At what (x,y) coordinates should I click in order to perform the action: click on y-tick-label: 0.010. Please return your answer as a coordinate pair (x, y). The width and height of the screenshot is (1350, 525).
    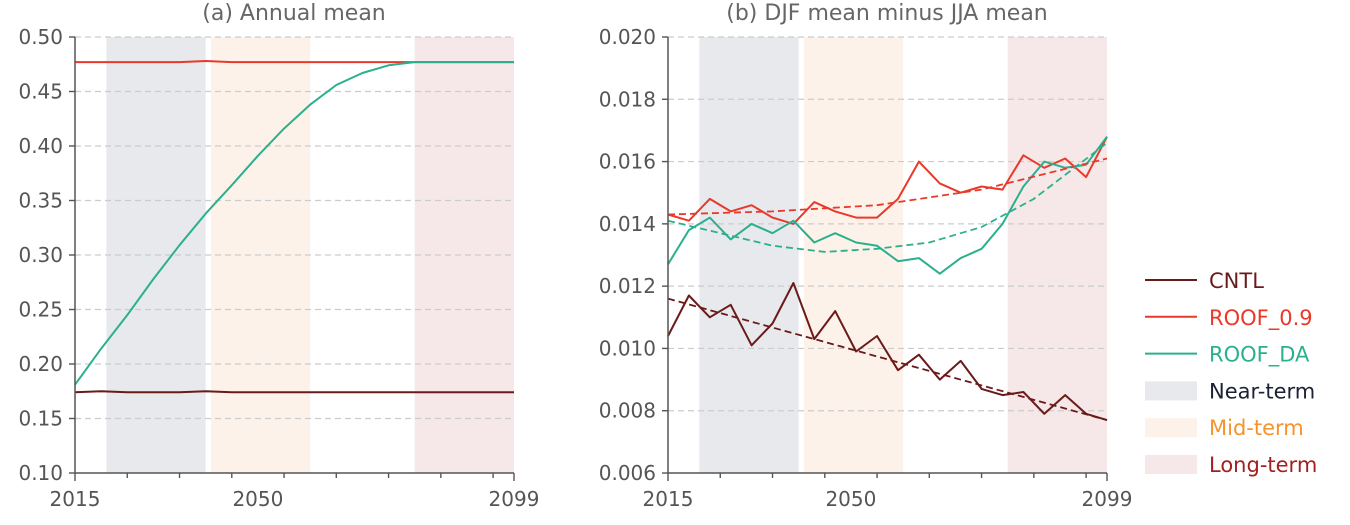
    Looking at the image, I should click on (627, 348).